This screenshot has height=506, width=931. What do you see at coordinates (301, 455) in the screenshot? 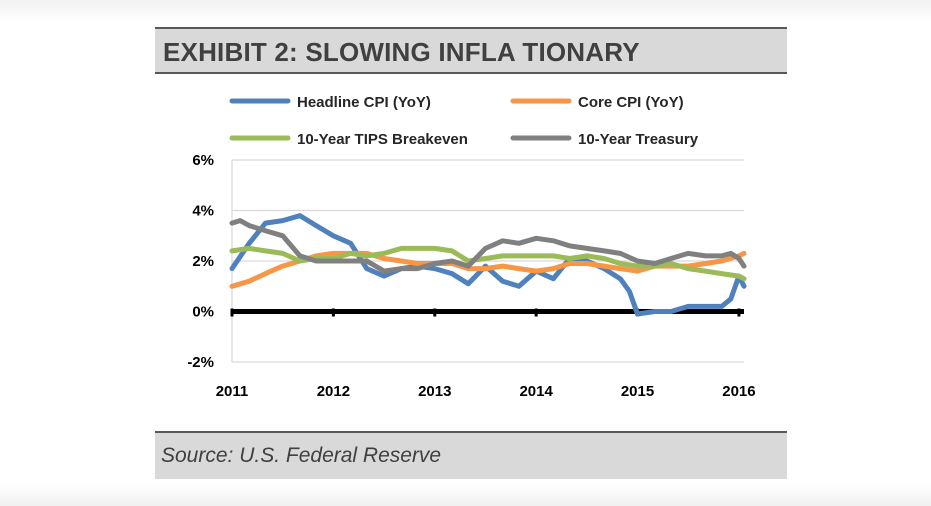
I see `source-note: Source: U.S. Federal Reserve` at bounding box center [301, 455].